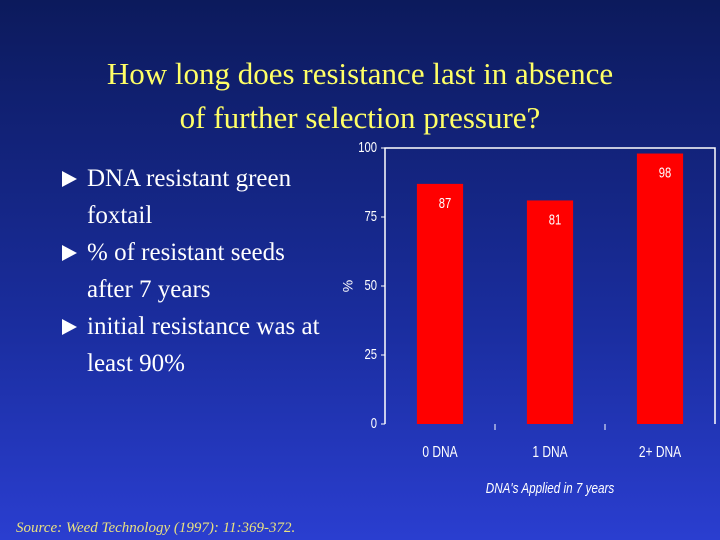 This screenshot has width=720, height=540. Describe the element at coordinates (370, 215) in the screenshot. I see `y-tick-label: 75` at that location.